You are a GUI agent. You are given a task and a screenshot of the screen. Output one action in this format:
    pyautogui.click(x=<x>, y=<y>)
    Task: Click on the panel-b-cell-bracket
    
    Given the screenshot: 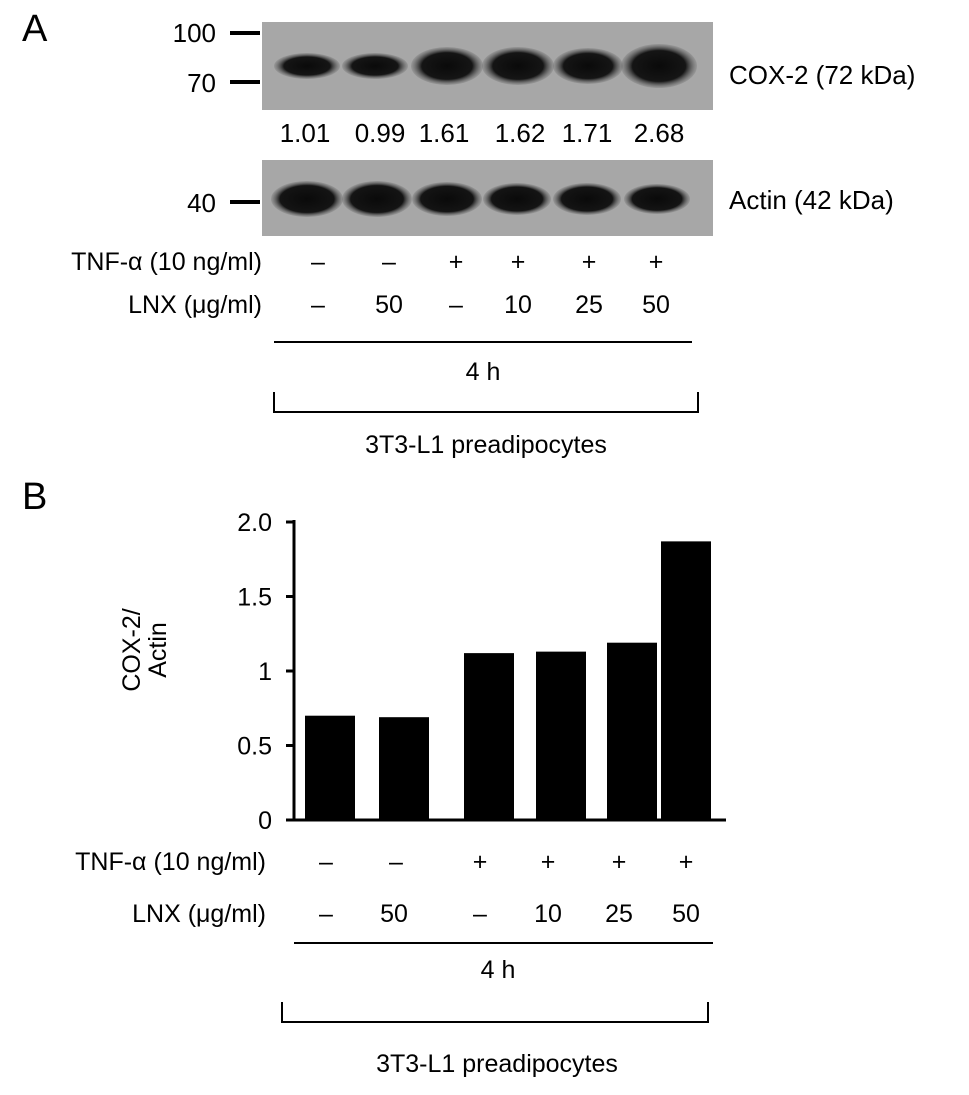 What is the action you would take?
    pyautogui.click(x=495, y=1012)
    